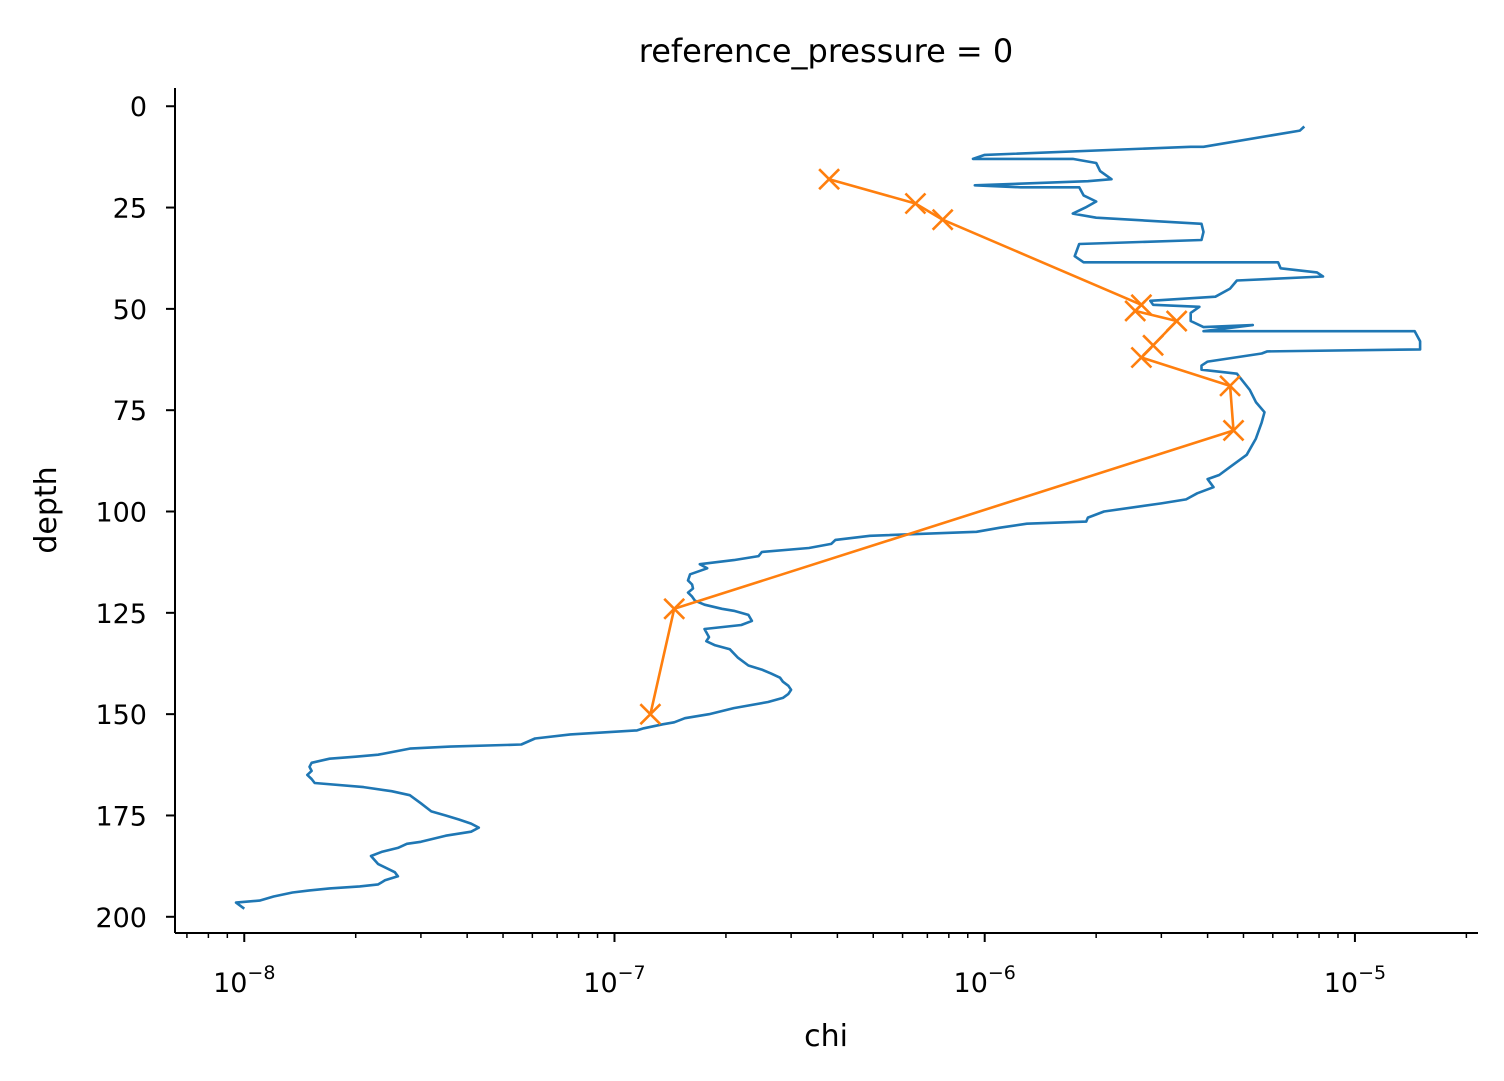 The width and height of the screenshot is (1504, 1081). What do you see at coordinates (826, 51) in the screenshot?
I see `chart-title: reference_pressure = 0` at bounding box center [826, 51].